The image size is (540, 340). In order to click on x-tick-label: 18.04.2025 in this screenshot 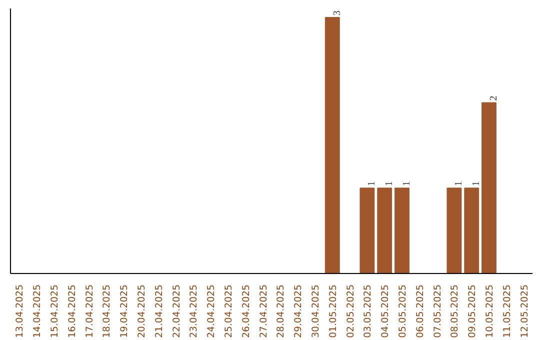, I will do `click(107, 311)`.